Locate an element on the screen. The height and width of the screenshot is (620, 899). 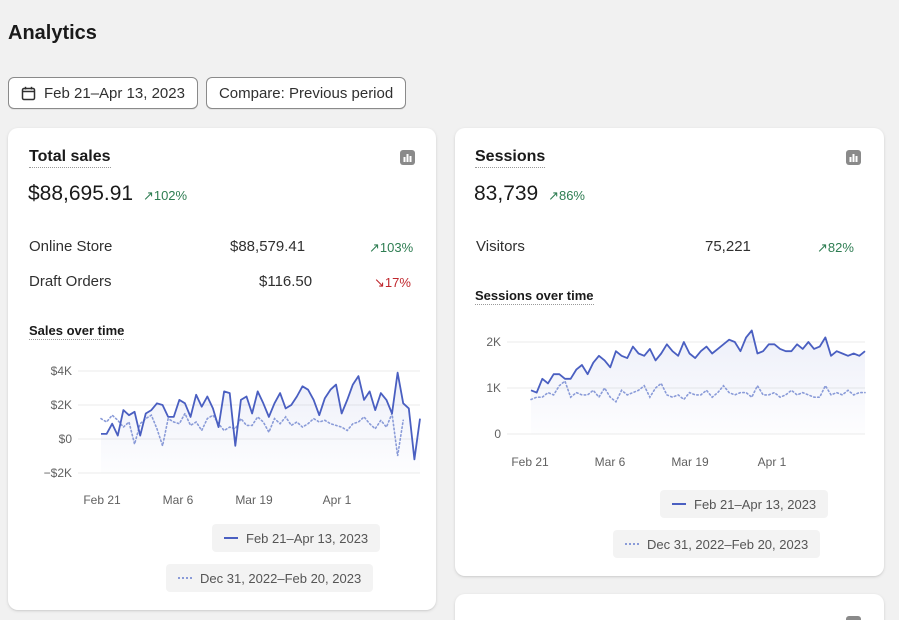
online-store-value: $88,579.41 is located at coordinates (268, 246).